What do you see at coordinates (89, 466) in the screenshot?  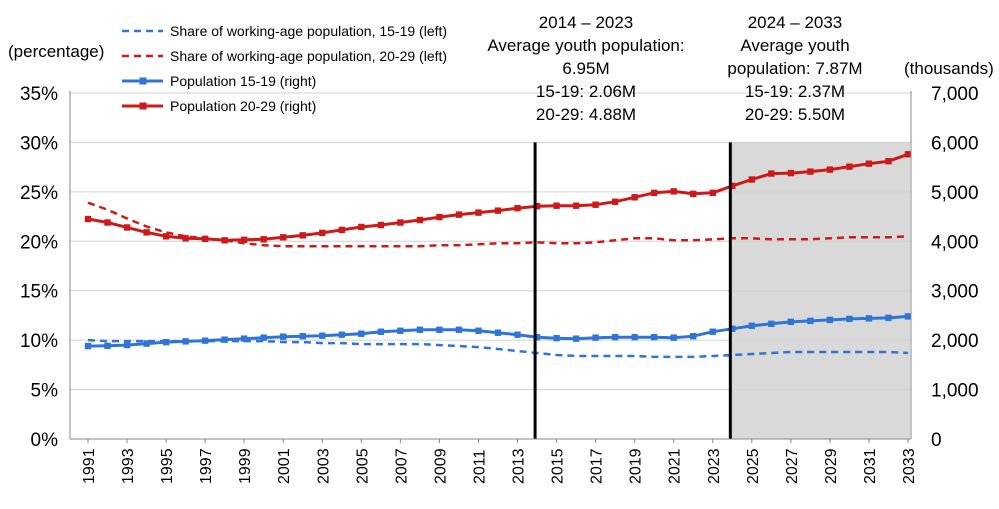 I see `x-tick-label: 1991` at bounding box center [89, 466].